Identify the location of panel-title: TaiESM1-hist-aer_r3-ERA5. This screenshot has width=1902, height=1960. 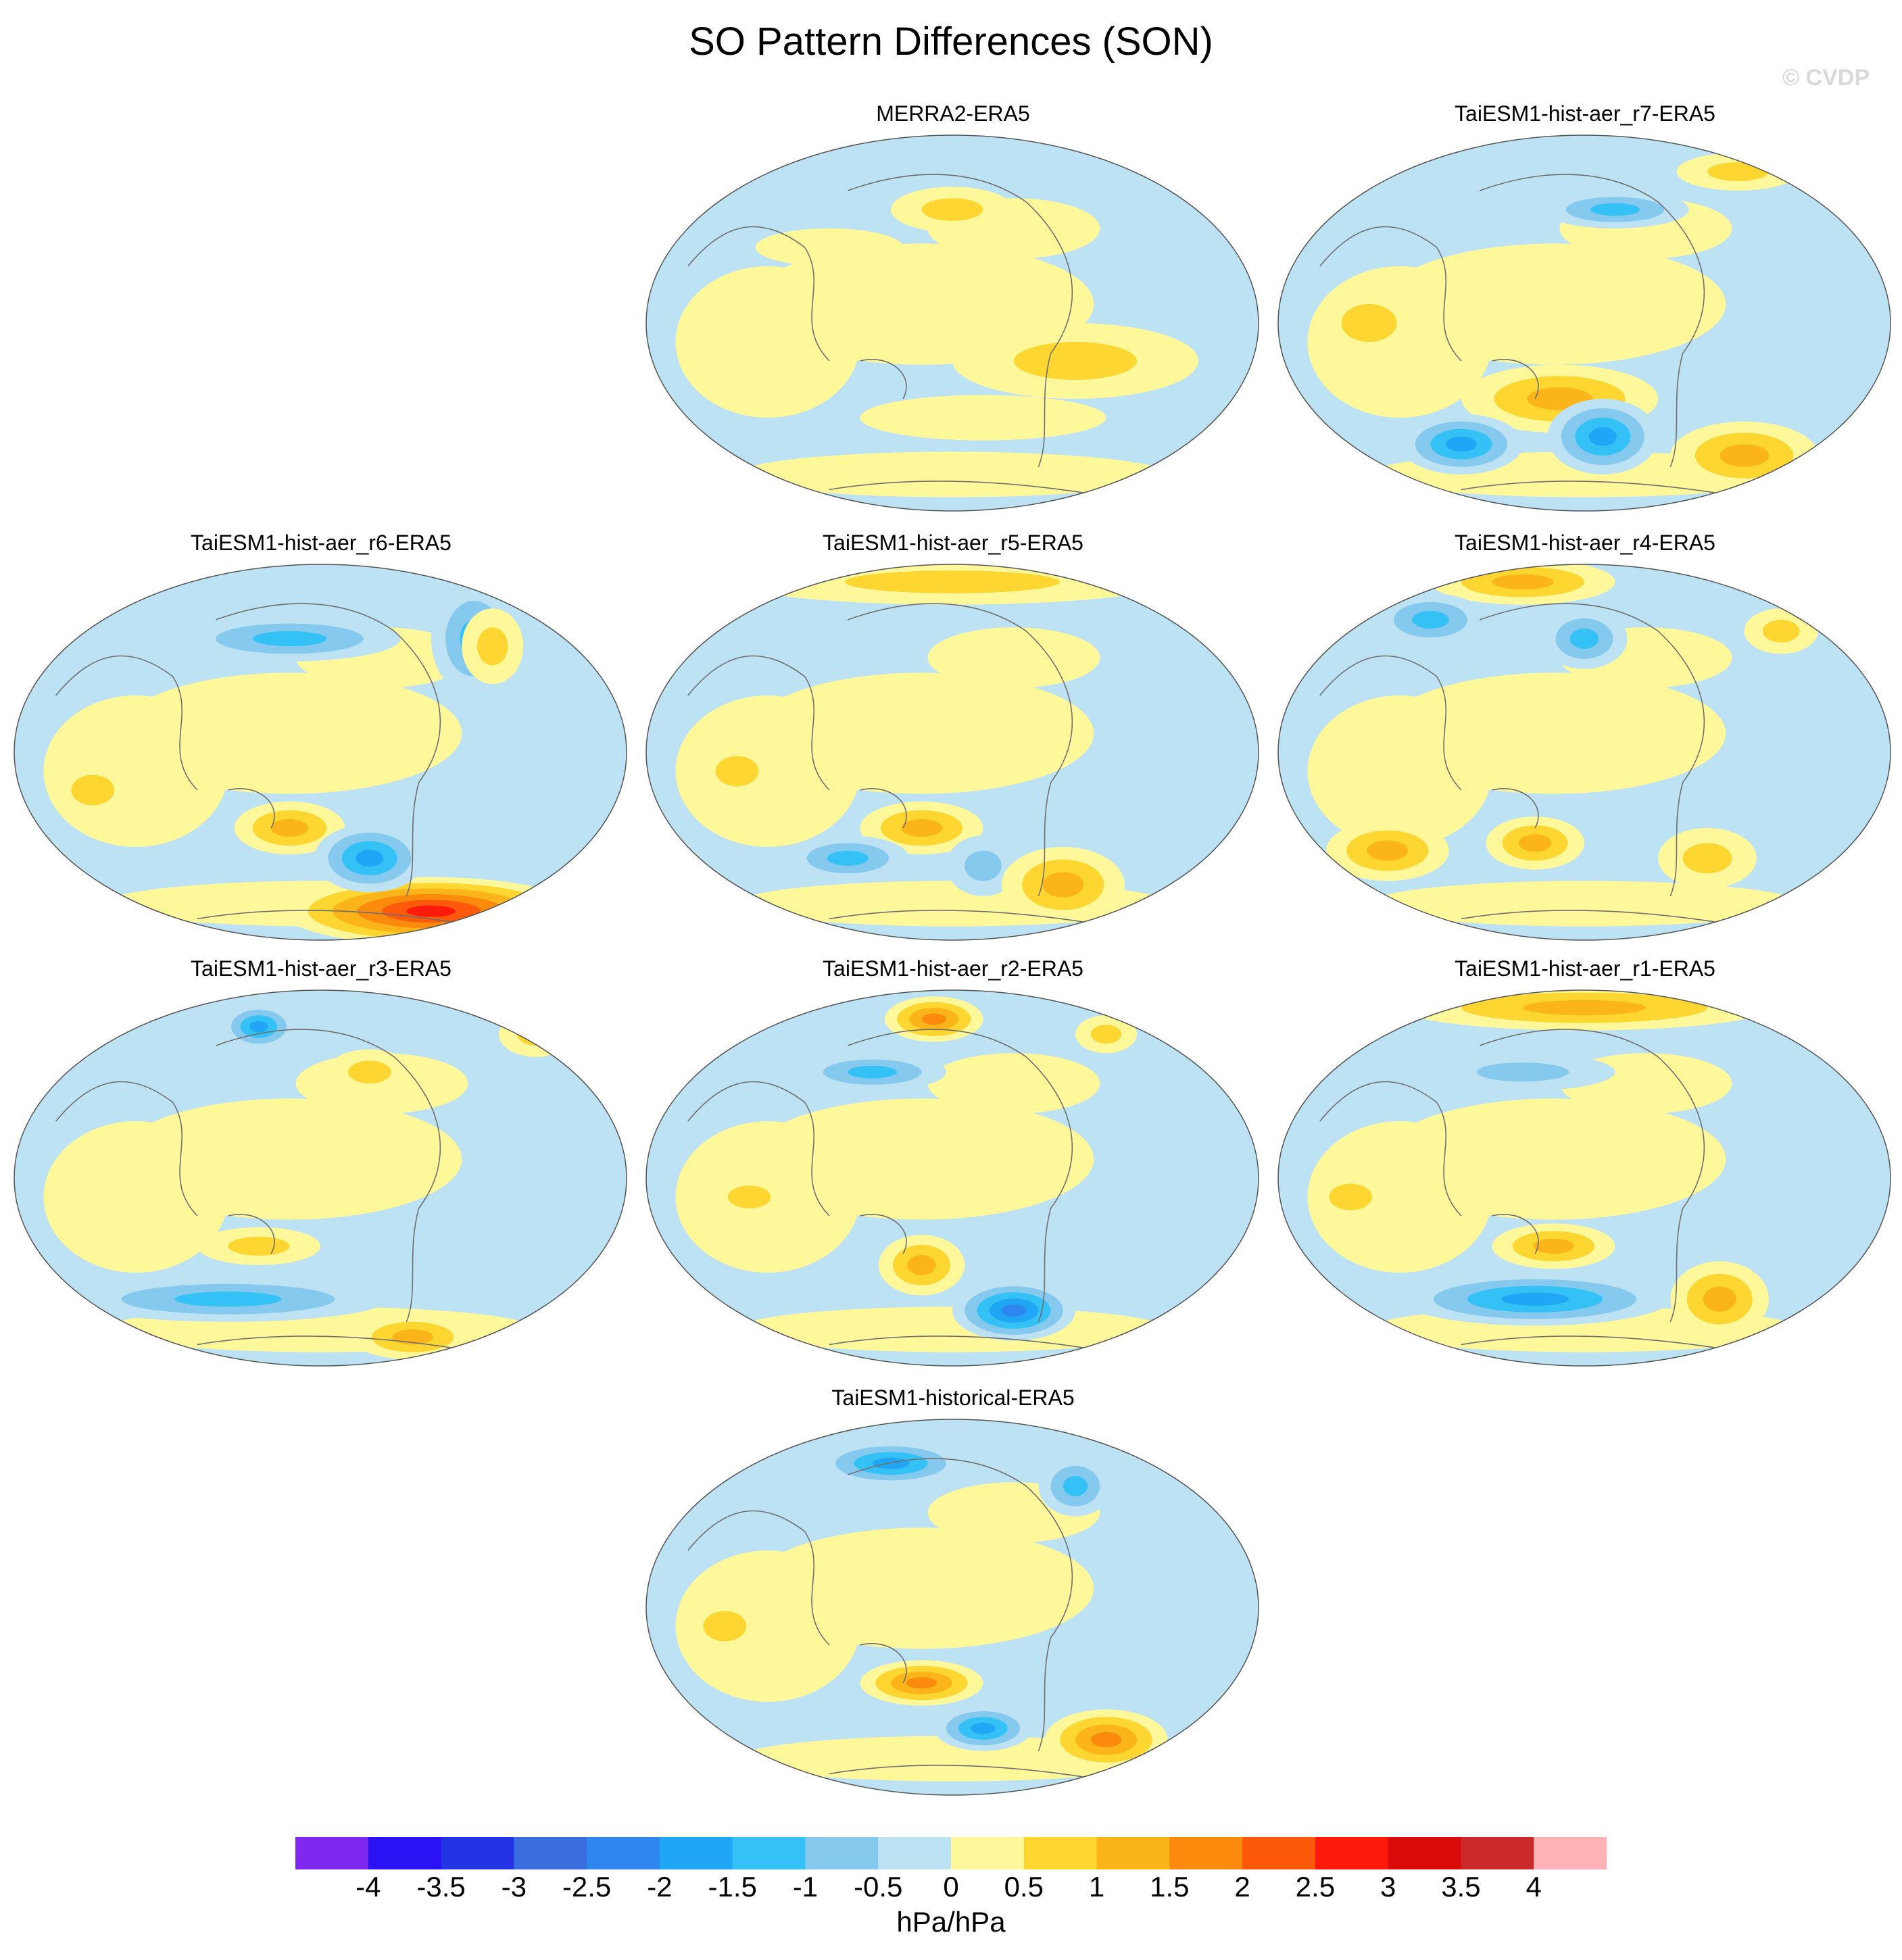
(321, 969).